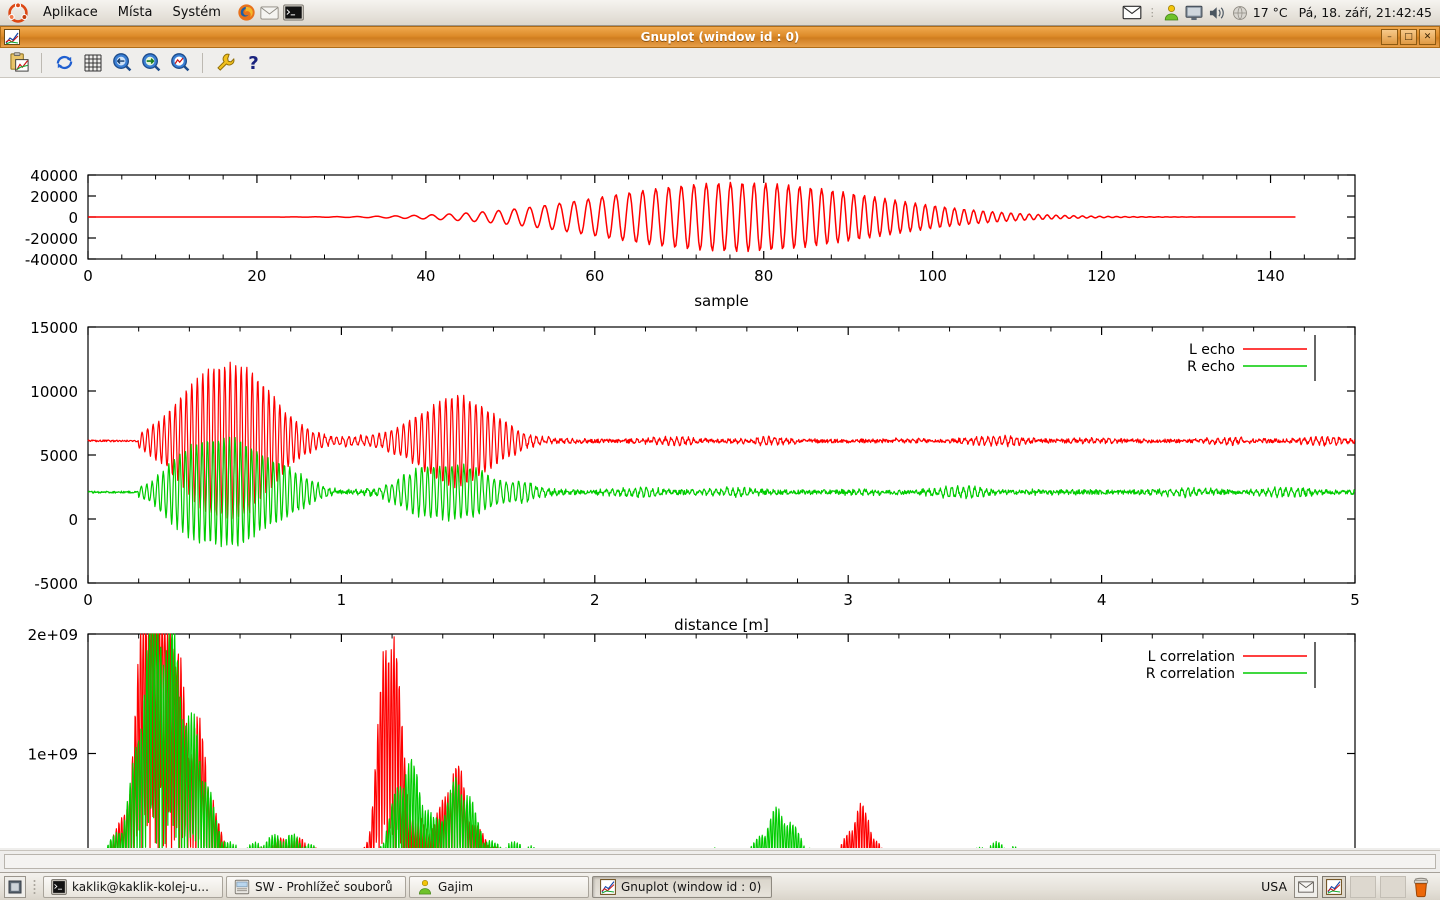 Image resolution: width=1440 pixels, height=900 pixels. I want to click on show-desktop-button, so click(15, 886).